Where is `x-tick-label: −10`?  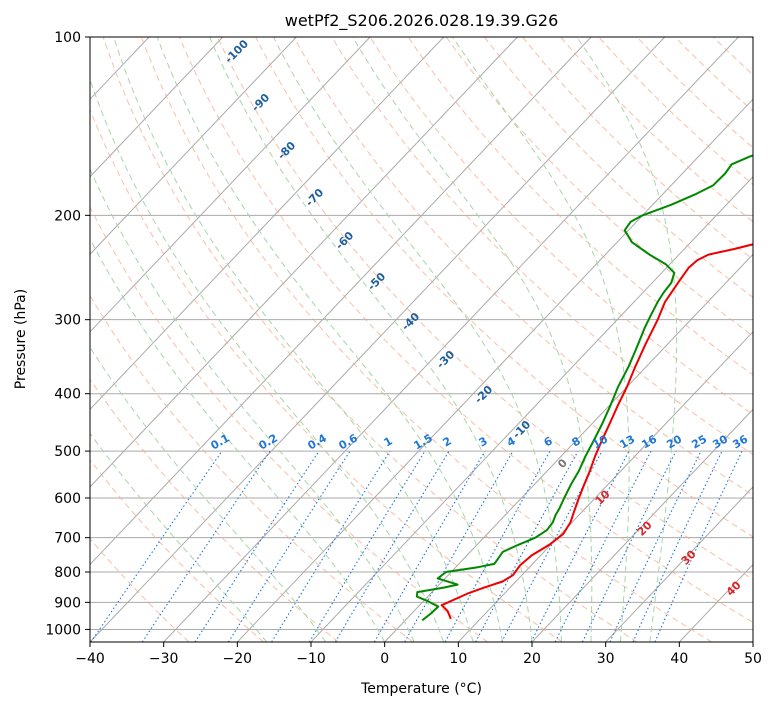
x-tick-label: −10 is located at coordinates (311, 659).